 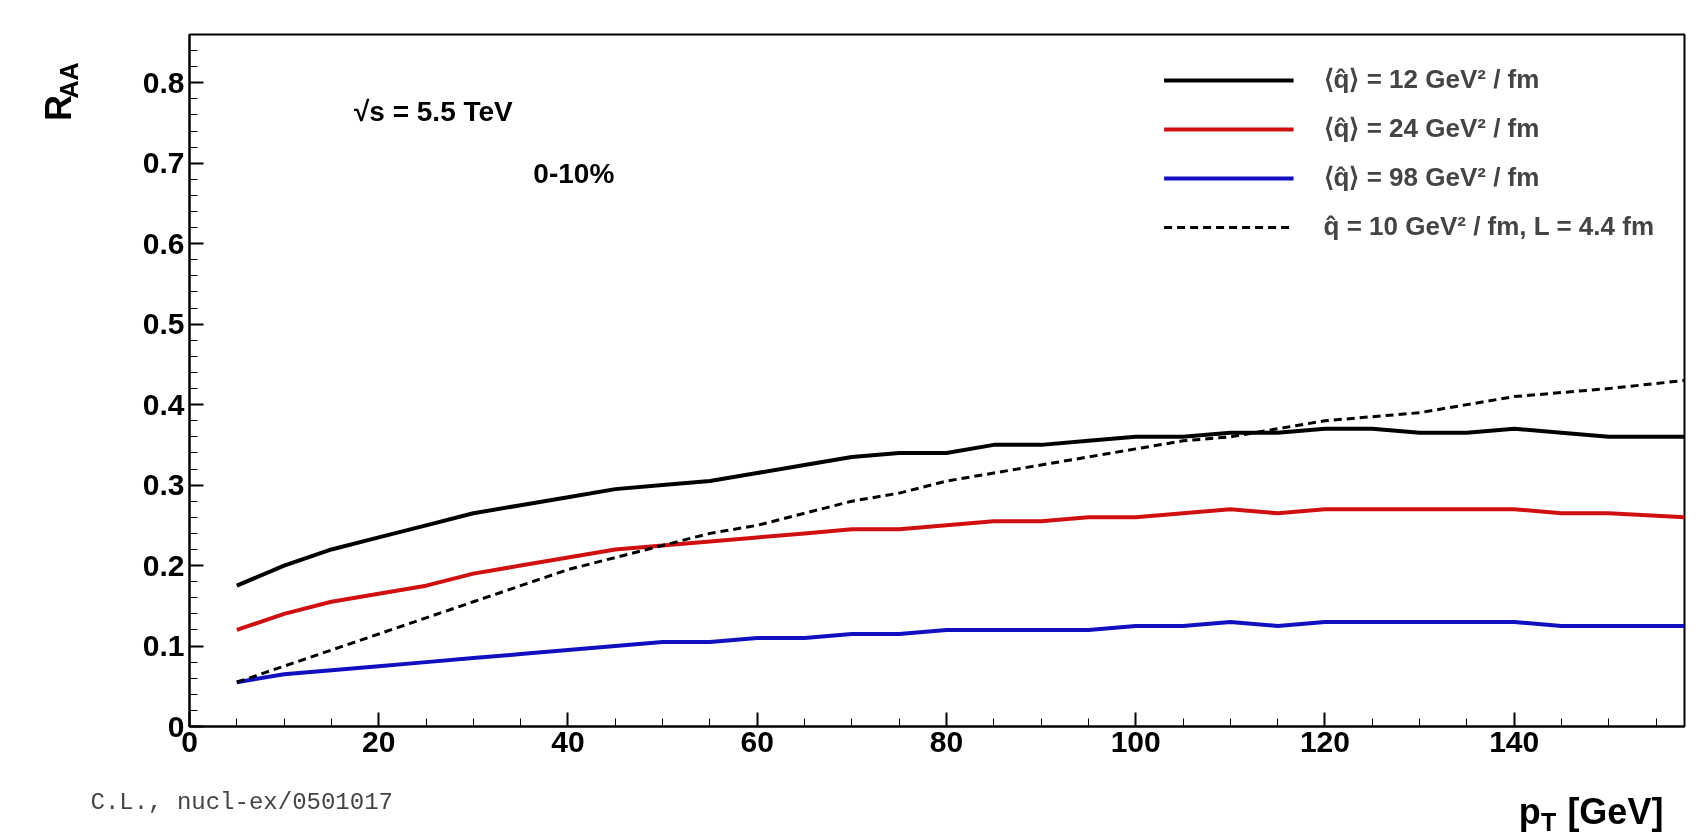 I want to click on legend-label: ⟨q̂⟩ = 24 GeV² / fm, so click(x=1431, y=128).